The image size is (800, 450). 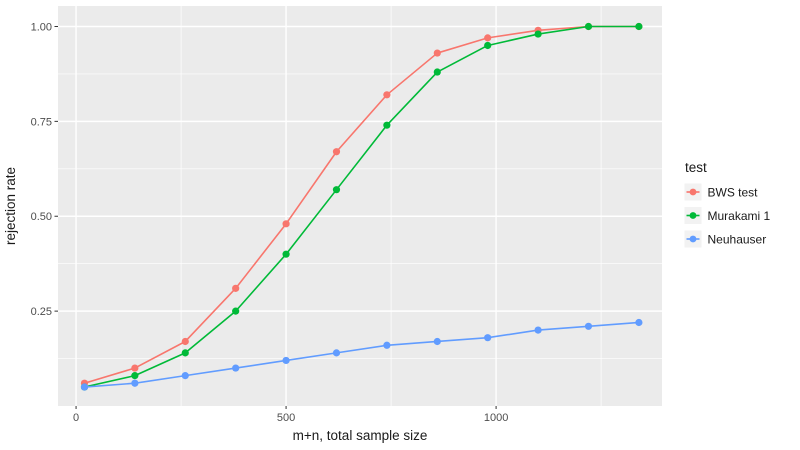 I want to click on x-tick-label: 1000, so click(x=496, y=418).